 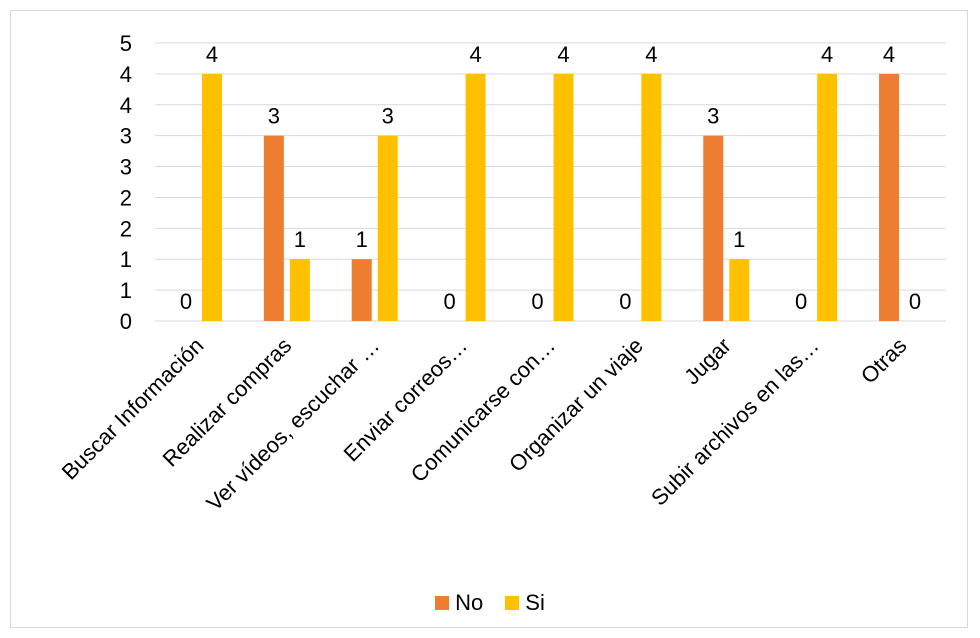 I want to click on legend-item-si: Si, so click(x=525, y=603).